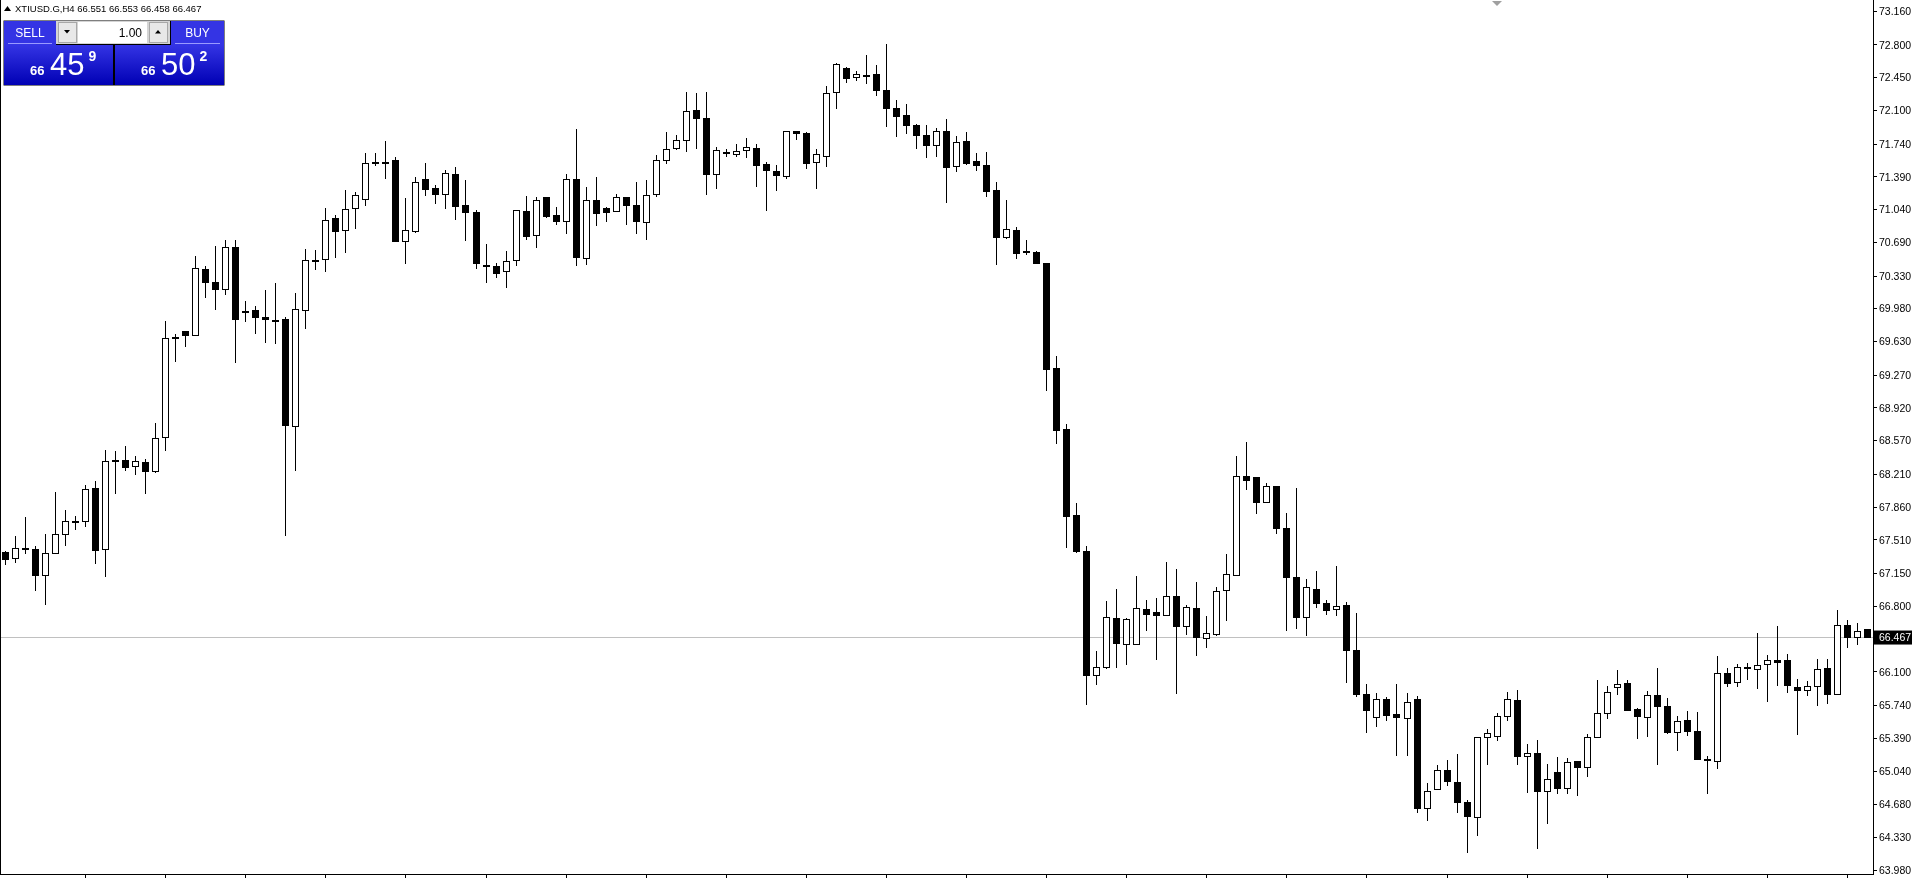 This screenshot has width=1912, height=878. Describe the element at coordinates (108, 8) in the screenshot. I see `chart-title: XTIUSD.G,H4 66.551 66.553 66.458 66.467` at that location.